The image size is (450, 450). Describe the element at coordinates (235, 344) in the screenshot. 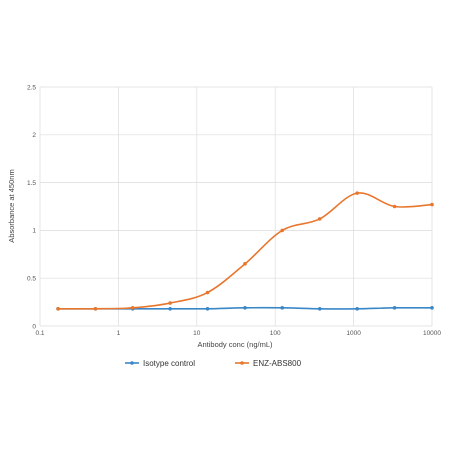

I see `x-axis-title: Antibody conc (ng/mL)` at that location.